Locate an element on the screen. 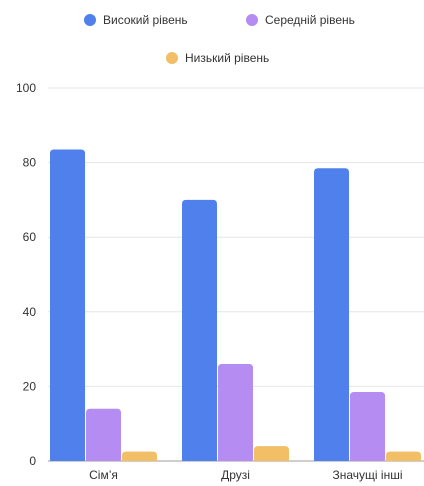 This screenshot has height=486, width=424. legend-item-1: Високий рівень is located at coordinates (136, 20).